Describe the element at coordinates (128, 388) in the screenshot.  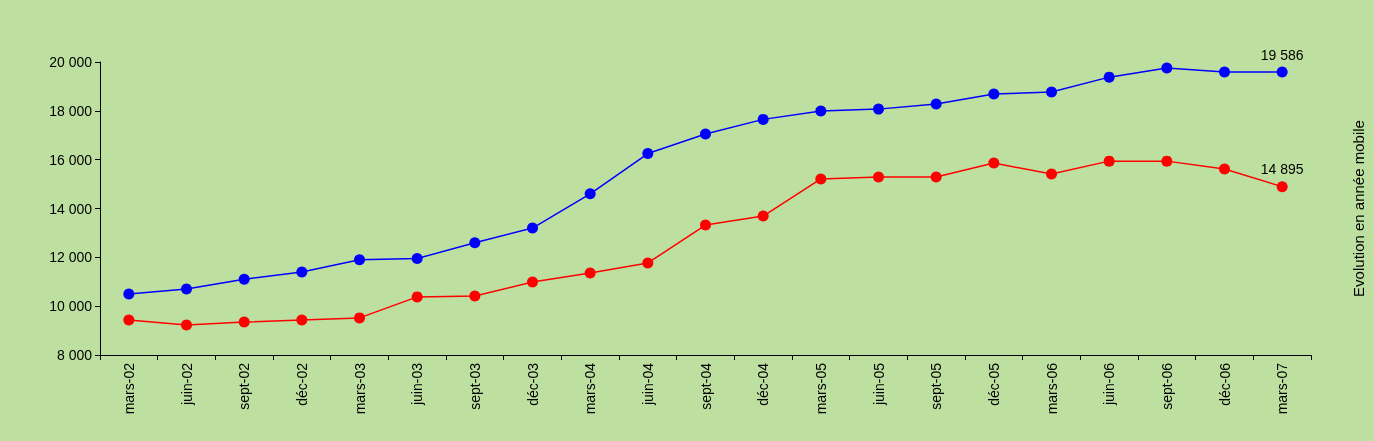
I see `x-tick-label: mars-02` at that location.